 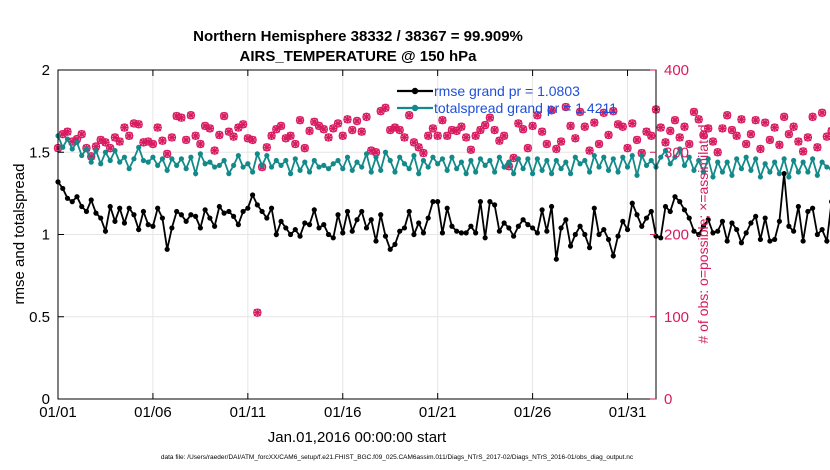 What do you see at coordinates (415, 91) in the screenshot?
I see `legend-marker-rmse` at bounding box center [415, 91].